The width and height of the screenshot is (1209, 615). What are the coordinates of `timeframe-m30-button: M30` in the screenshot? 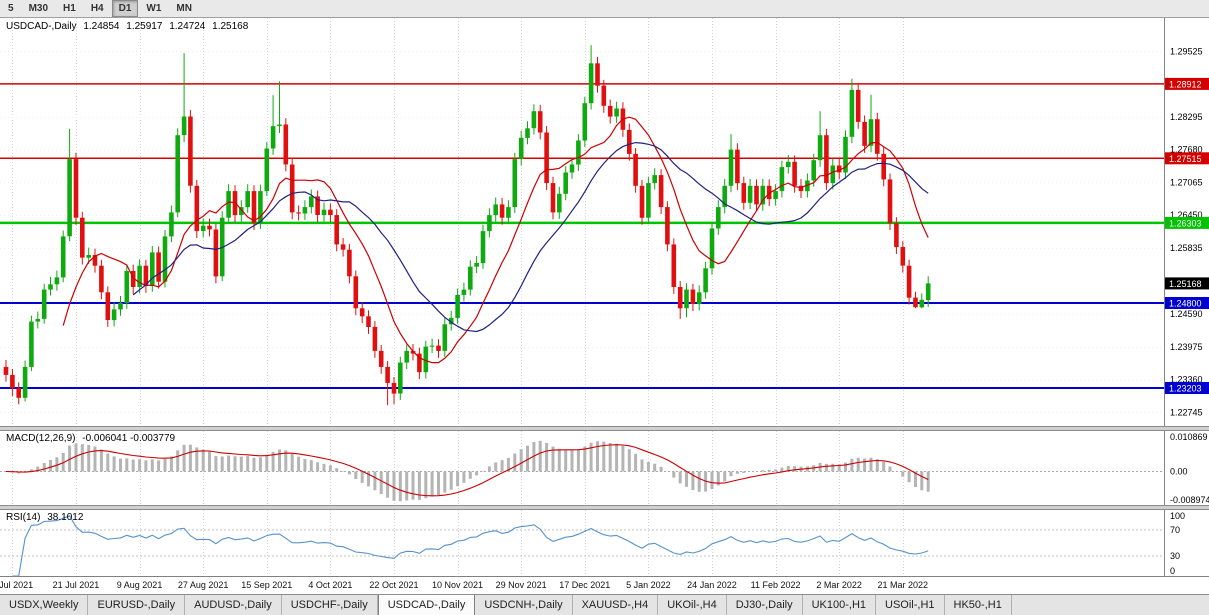 It's located at (38, 8).